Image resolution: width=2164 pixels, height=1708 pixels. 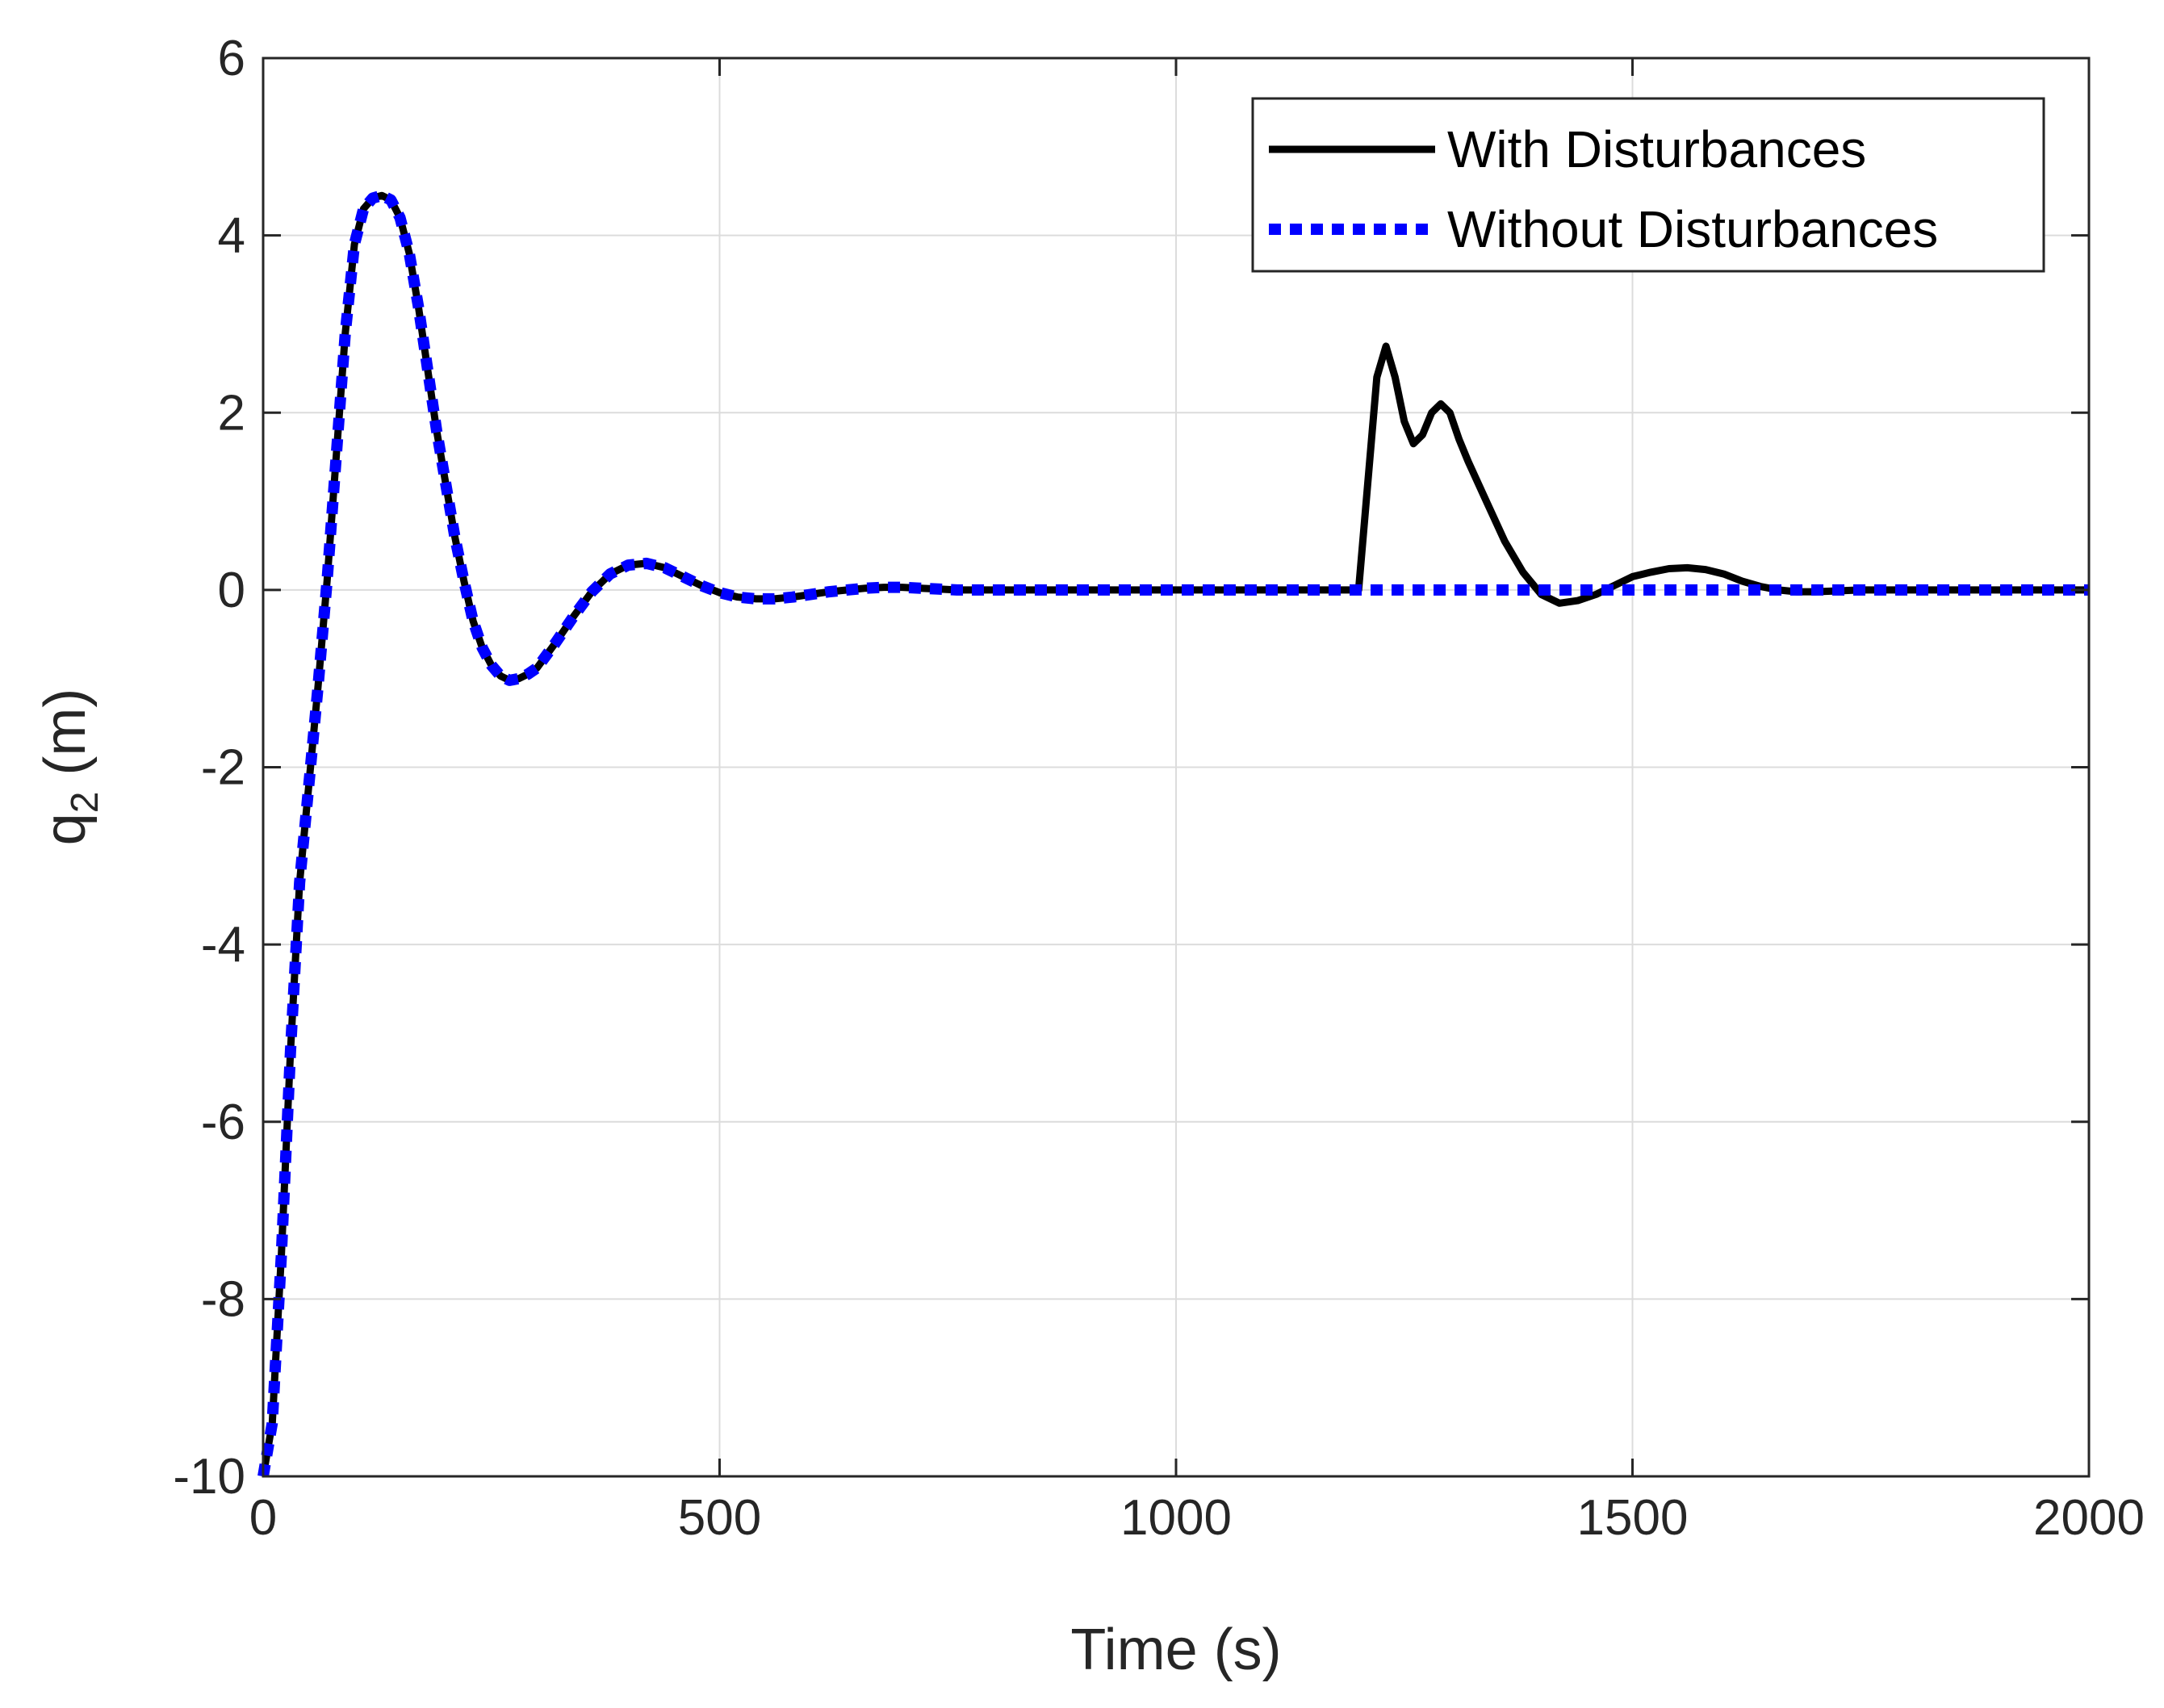 What do you see at coordinates (1175, 1650) in the screenshot?
I see `x-axis-label: Time (s)` at bounding box center [1175, 1650].